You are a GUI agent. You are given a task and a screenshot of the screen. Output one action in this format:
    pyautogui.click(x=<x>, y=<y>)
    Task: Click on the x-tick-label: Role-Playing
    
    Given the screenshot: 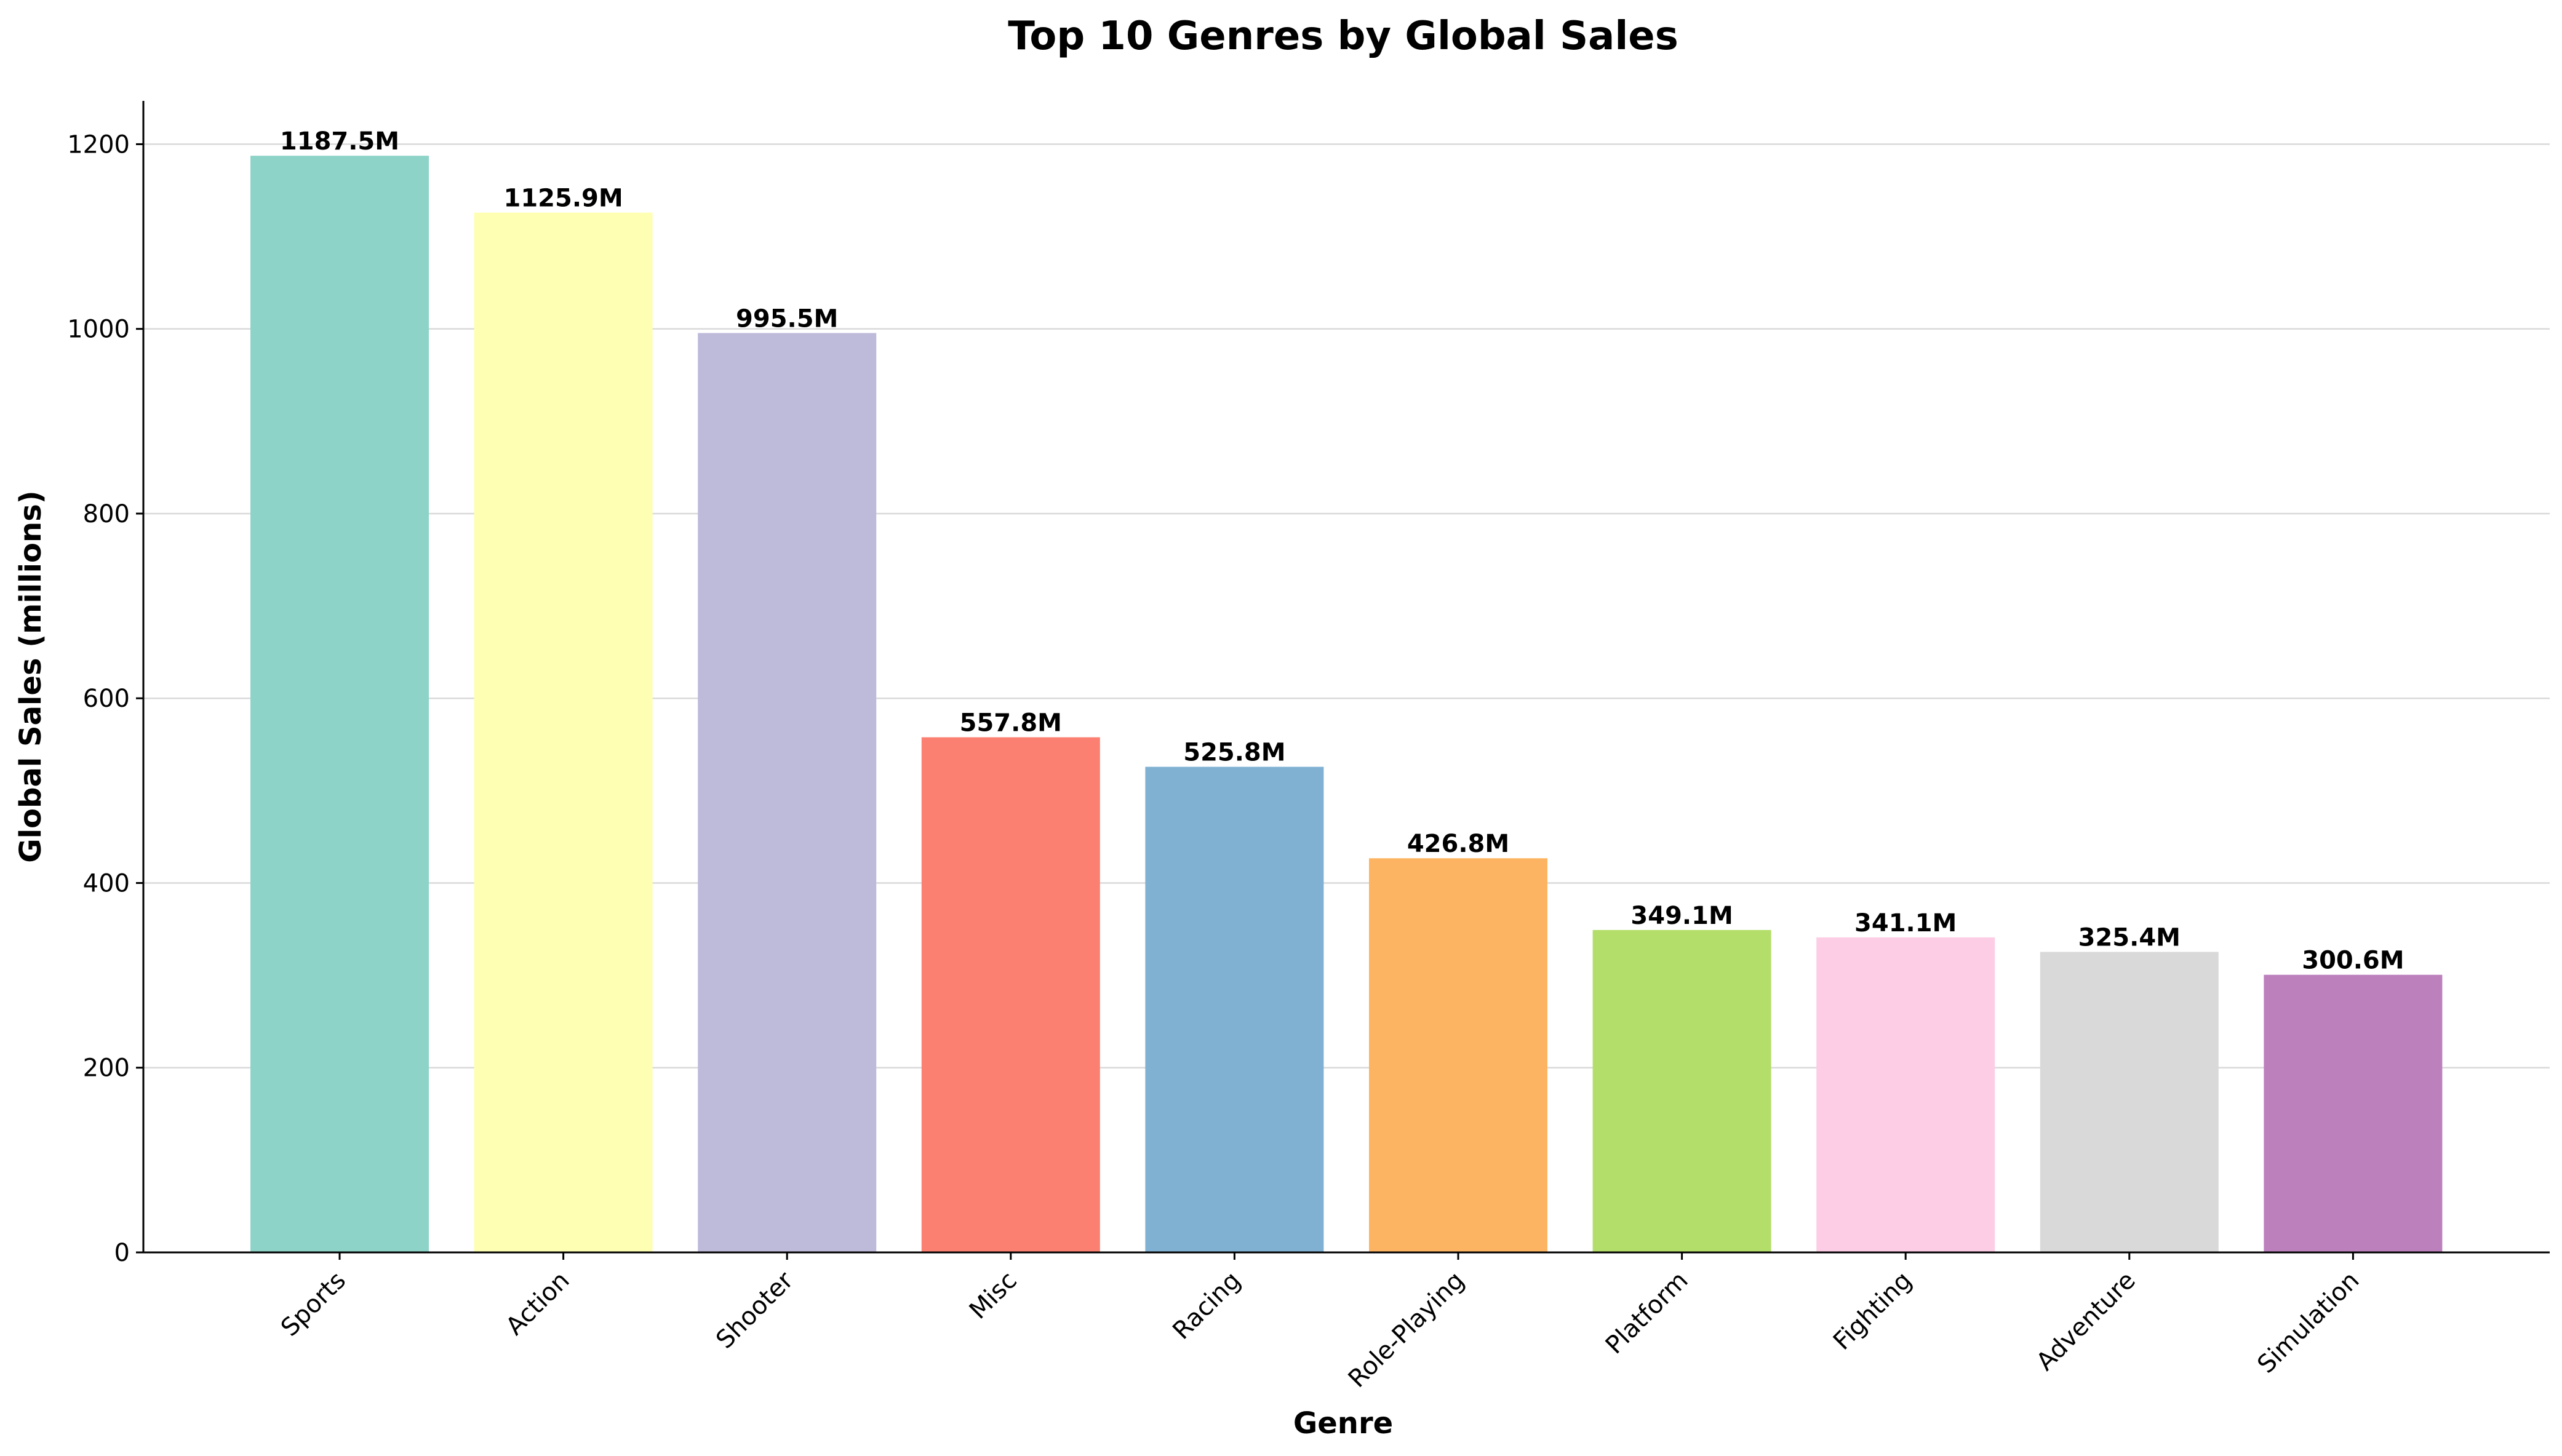 What is the action you would take?
    pyautogui.click(x=1406, y=1330)
    